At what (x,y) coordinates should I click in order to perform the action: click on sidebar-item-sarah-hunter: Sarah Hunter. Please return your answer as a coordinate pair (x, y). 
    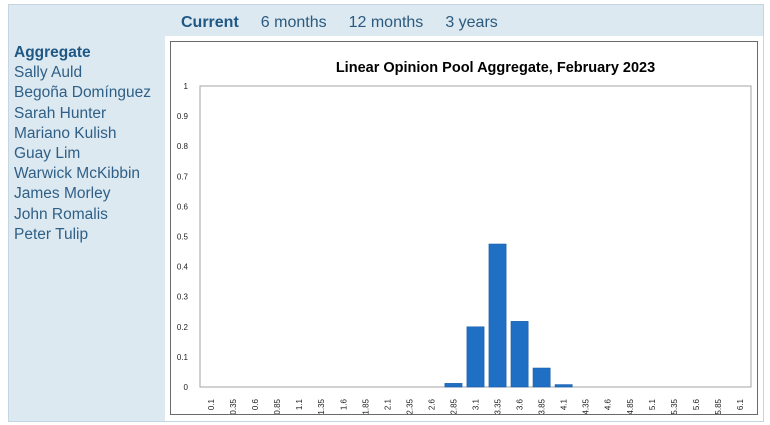
    Looking at the image, I should click on (60, 113).